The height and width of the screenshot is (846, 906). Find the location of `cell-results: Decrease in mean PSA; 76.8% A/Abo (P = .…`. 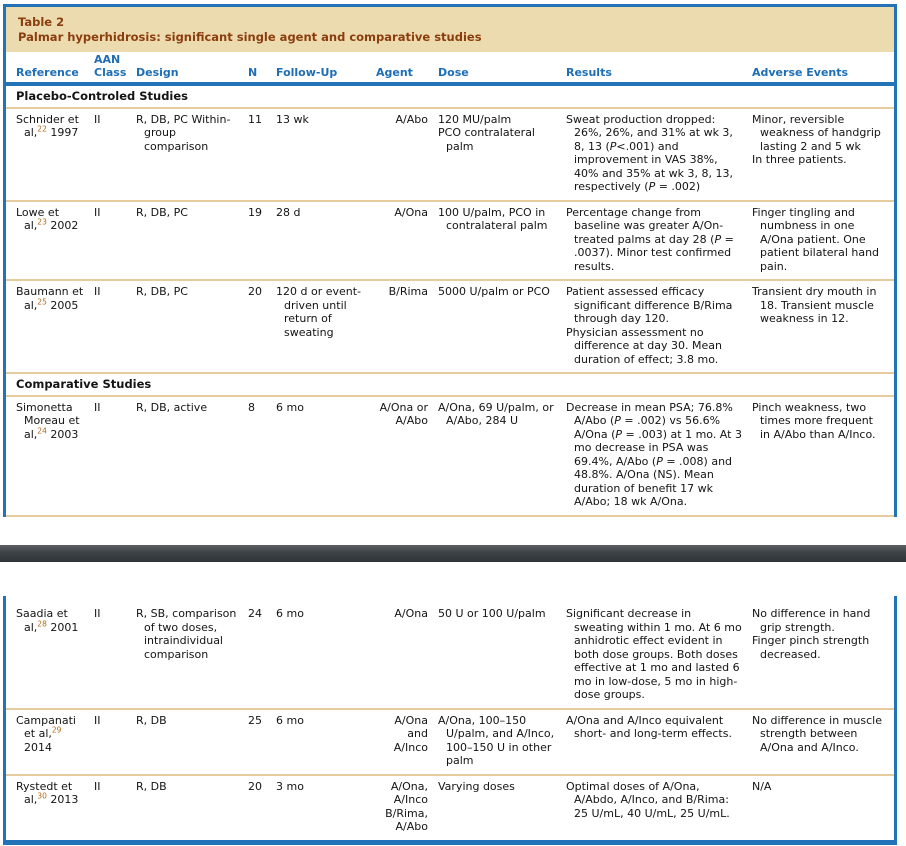

cell-results: Decrease in mean PSA; 76.8% A/Abo (P = .… is located at coordinates (654, 454).